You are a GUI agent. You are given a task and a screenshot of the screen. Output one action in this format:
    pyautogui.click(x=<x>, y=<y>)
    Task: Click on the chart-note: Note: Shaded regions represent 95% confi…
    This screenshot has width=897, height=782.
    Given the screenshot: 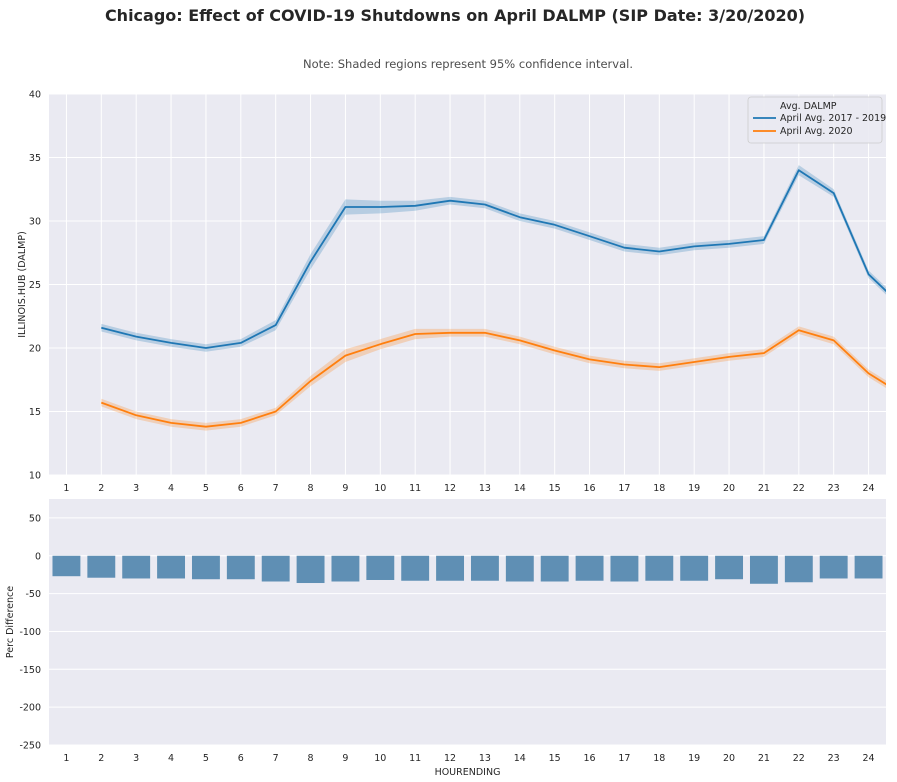 What is the action you would take?
    pyautogui.click(x=468, y=64)
    